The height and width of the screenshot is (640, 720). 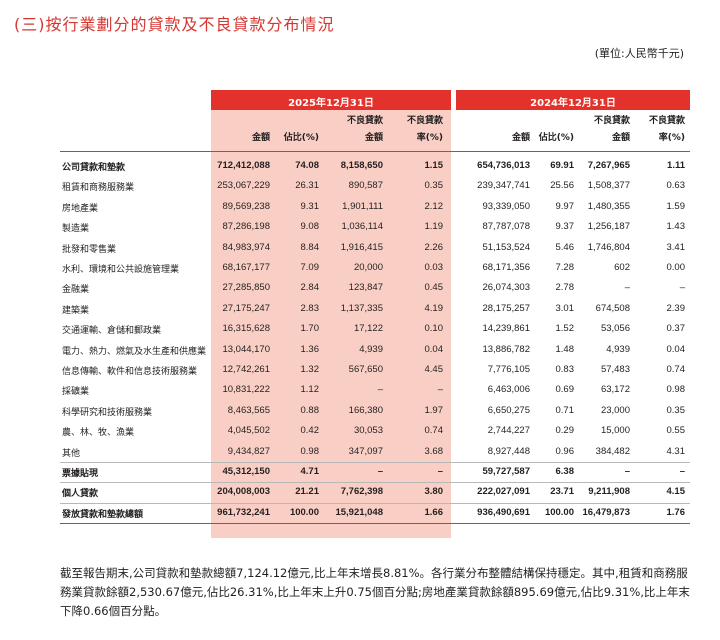 I want to click on row-label: 電力、熱力、燃氣及水生產和供應業, so click(x=134, y=351).